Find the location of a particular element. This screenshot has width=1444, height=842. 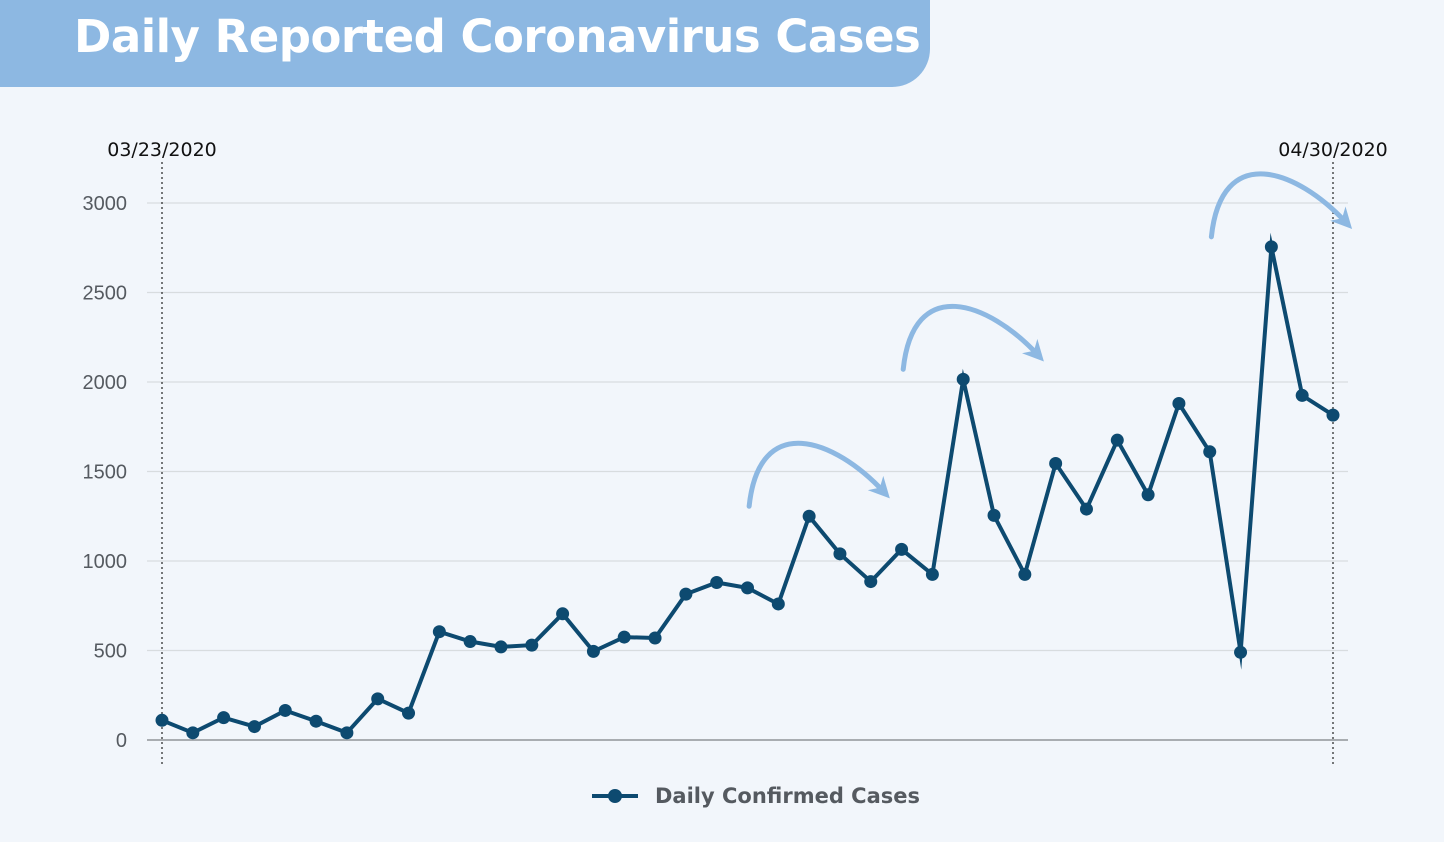

legend-label: Daily Confirmed Cases is located at coordinates (788, 796).